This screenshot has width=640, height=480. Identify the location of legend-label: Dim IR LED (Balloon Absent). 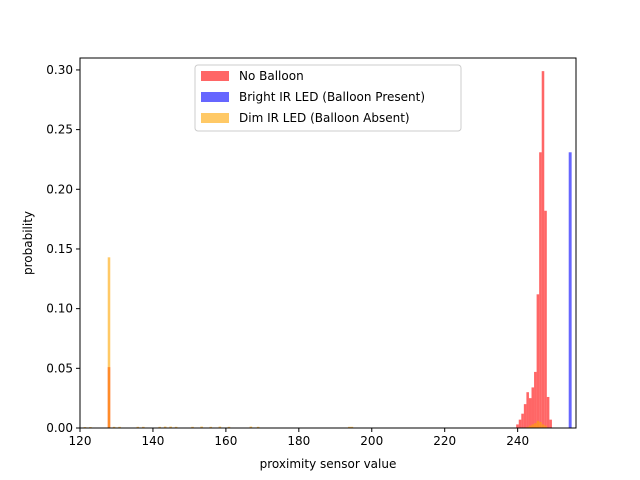
(324, 118).